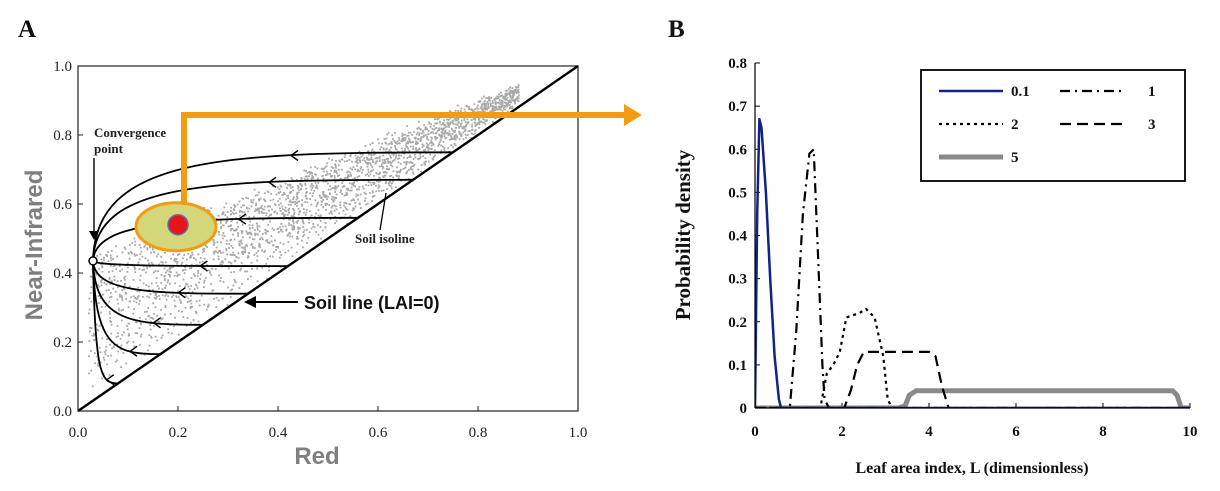 The image size is (1220, 491). I want to click on y-tick-label: 0.8, so click(737, 64).